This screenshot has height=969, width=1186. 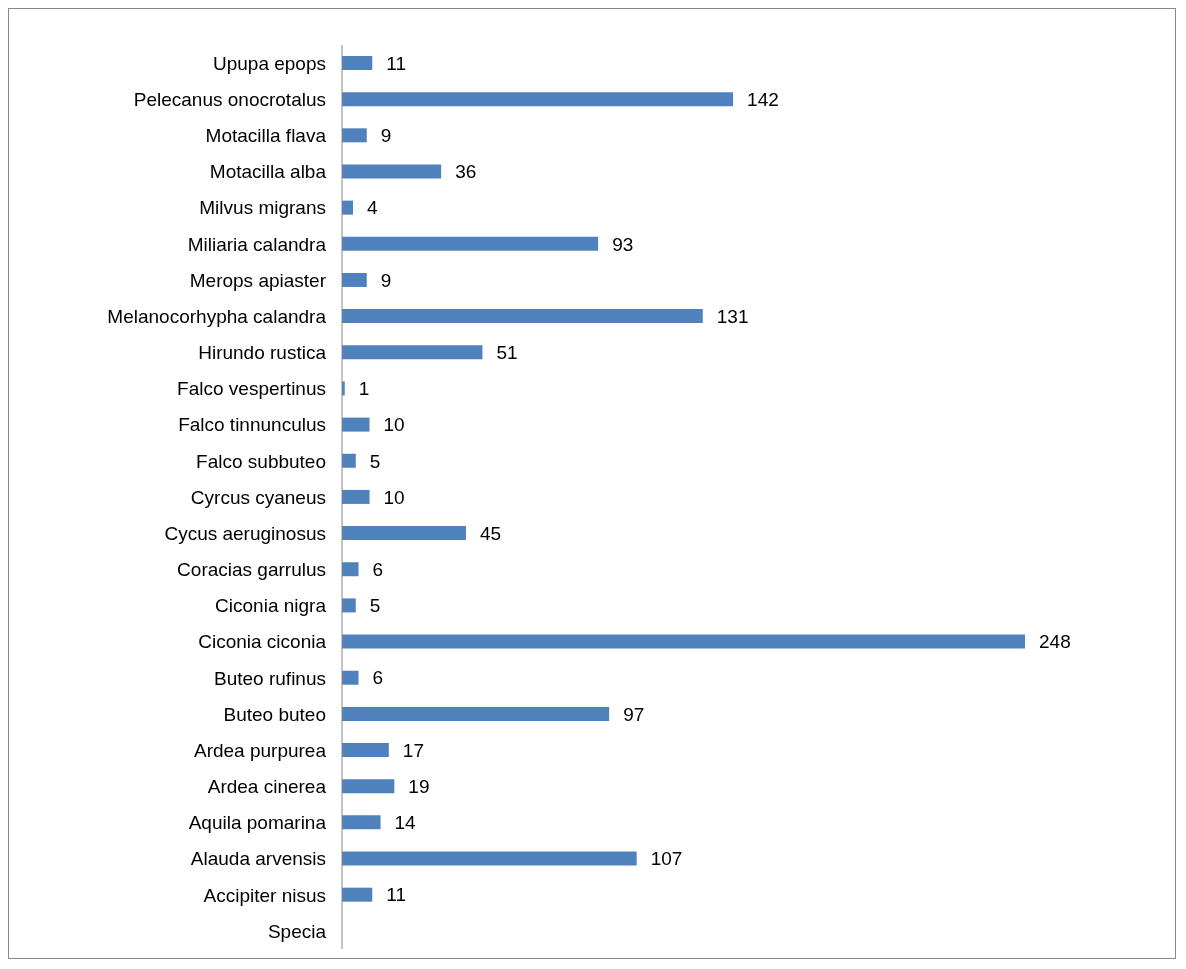 I want to click on y-tick-label: Upupa epops, so click(x=269, y=63).